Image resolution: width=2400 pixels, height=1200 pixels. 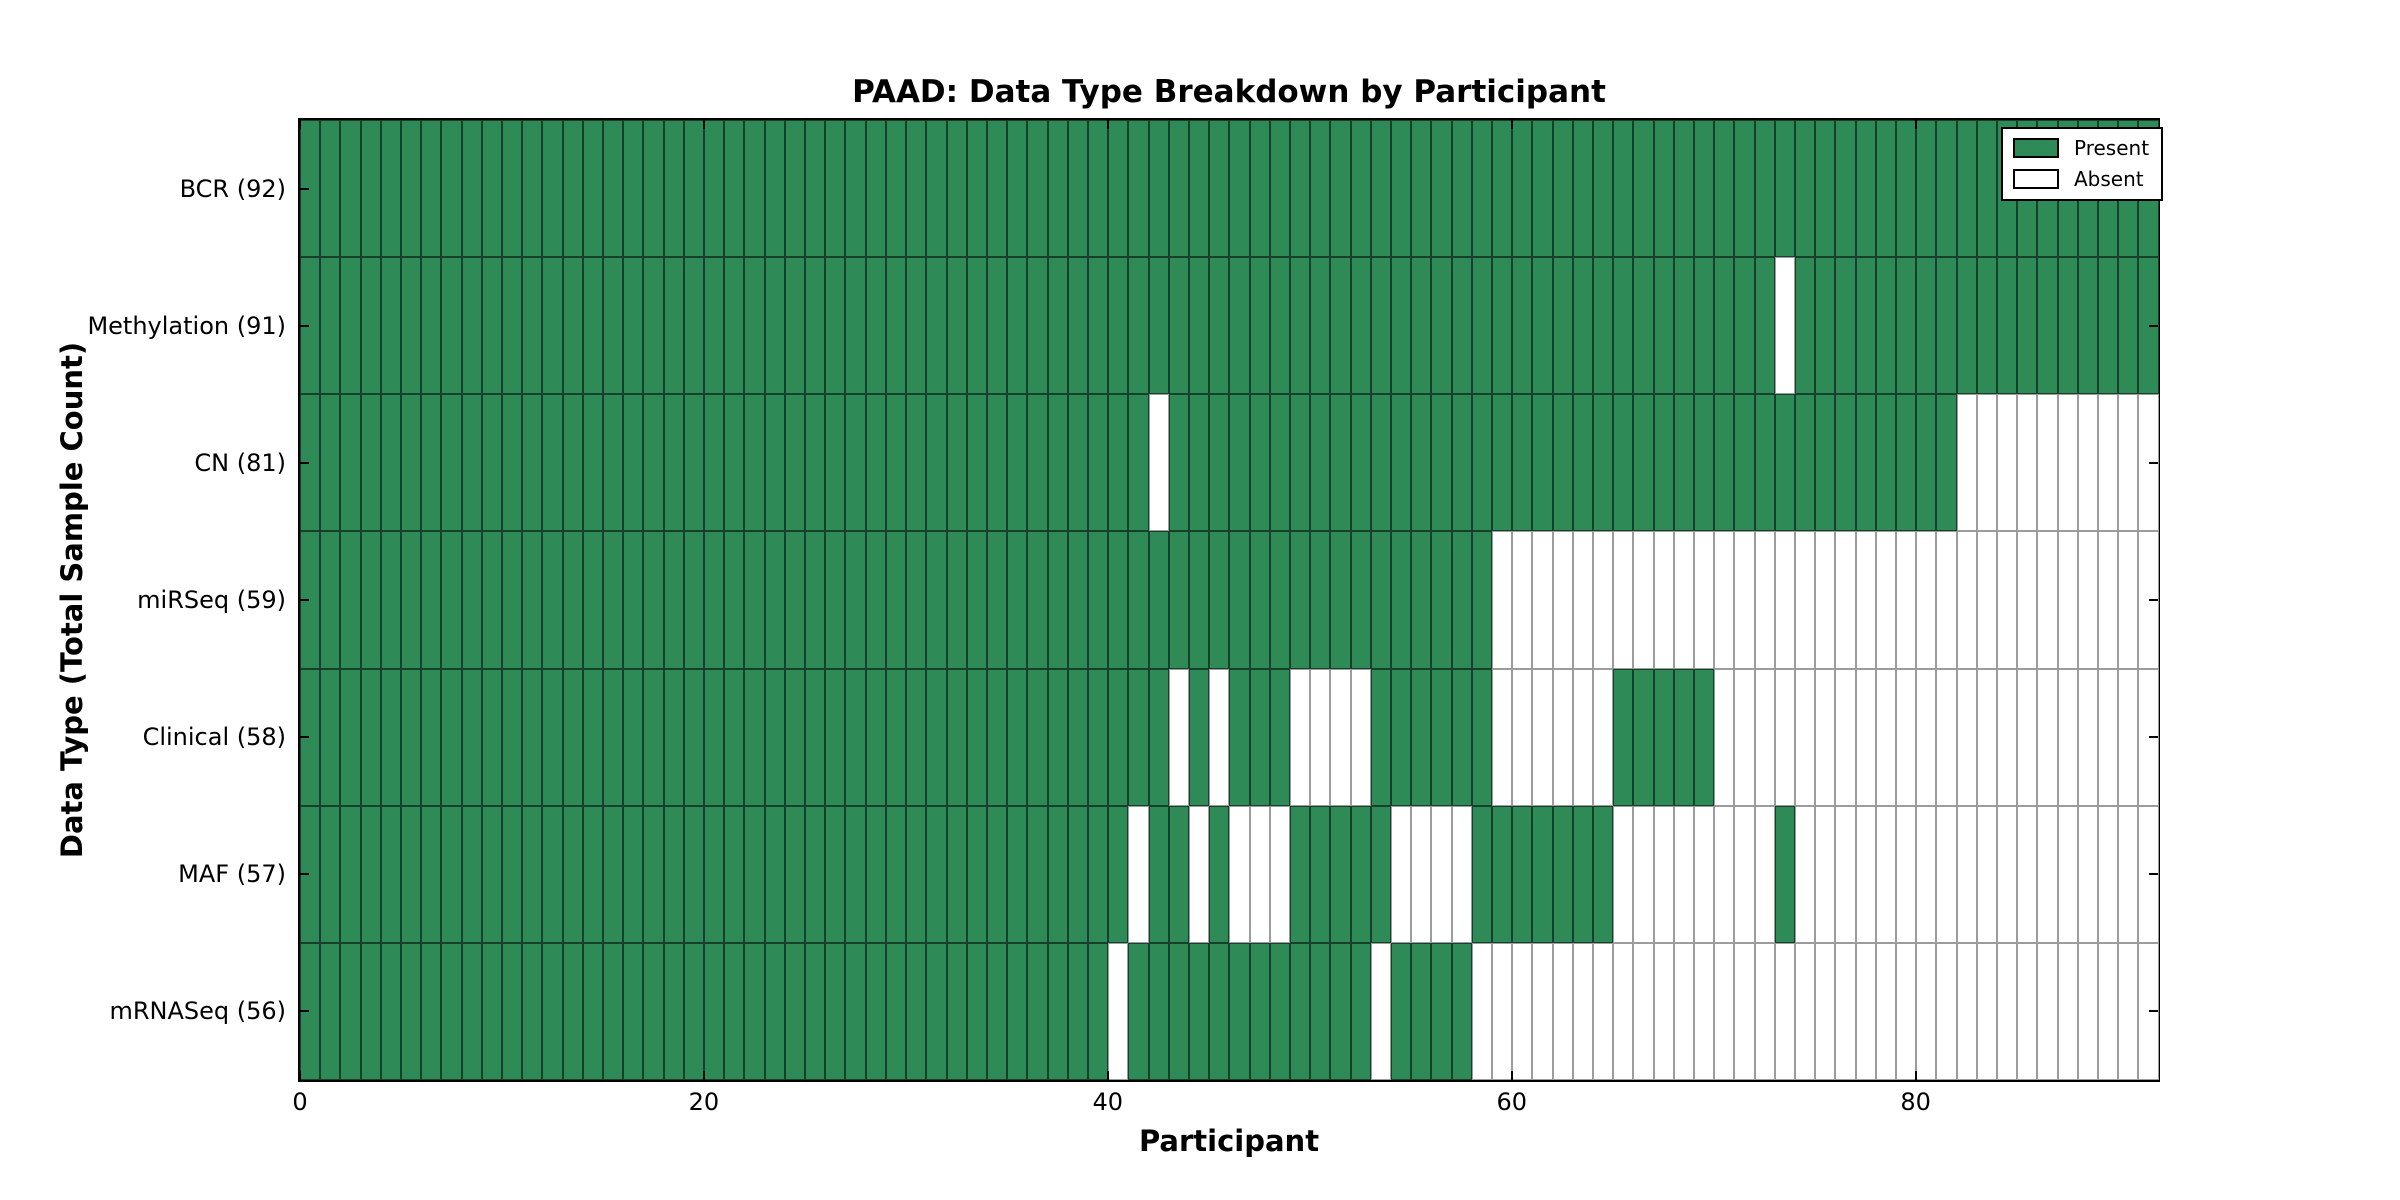 I want to click on legend-label-absent: Absent, so click(x=2109, y=179).